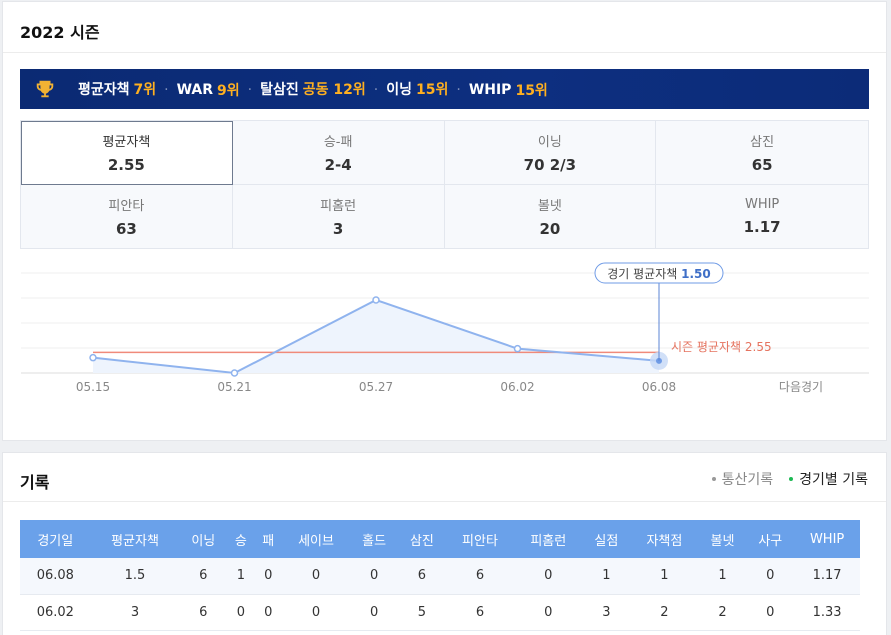 Image resolution: width=891 pixels, height=635 pixels. What do you see at coordinates (762, 142) in the screenshot?
I see `stat-label: 삼진` at bounding box center [762, 142].